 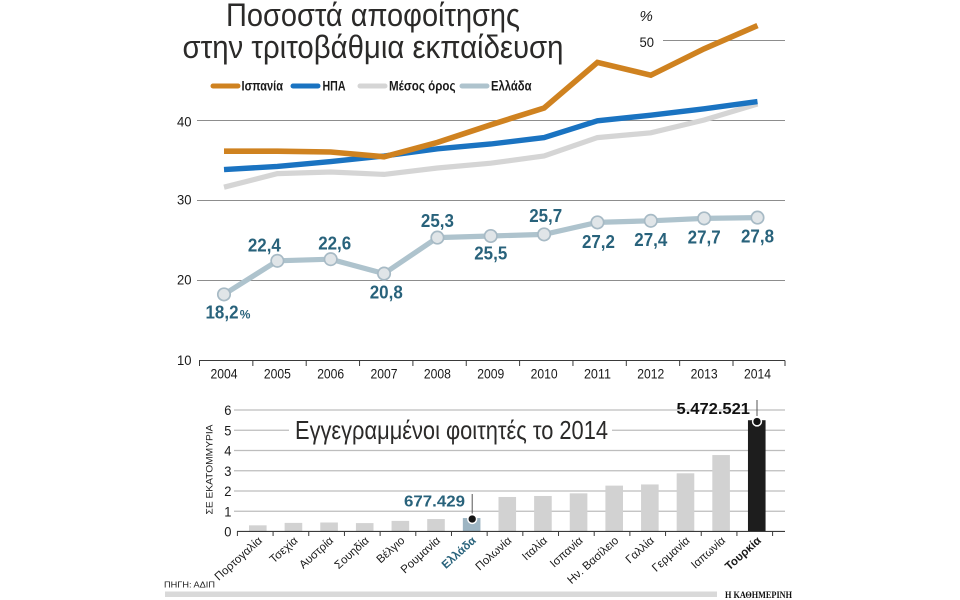 What do you see at coordinates (451, 430) in the screenshot?
I see `svg-text: Εγγεγραμμένοι φοιτητές το 2014` at bounding box center [451, 430].